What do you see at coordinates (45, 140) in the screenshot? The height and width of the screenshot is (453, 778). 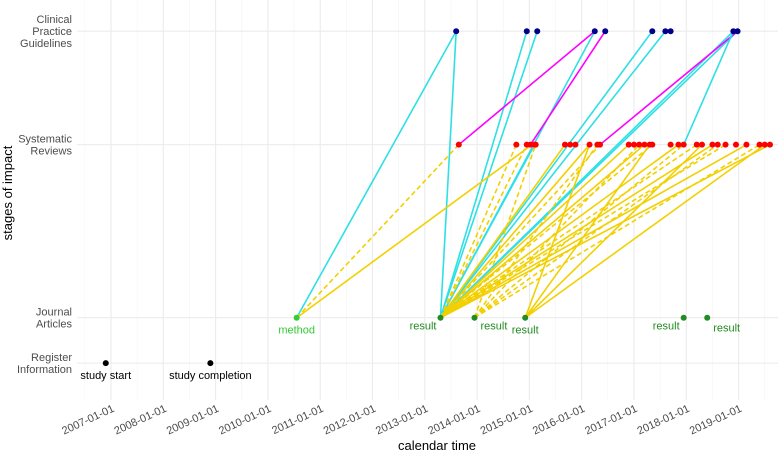 I see `y-tick-line: Systematic` at bounding box center [45, 140].